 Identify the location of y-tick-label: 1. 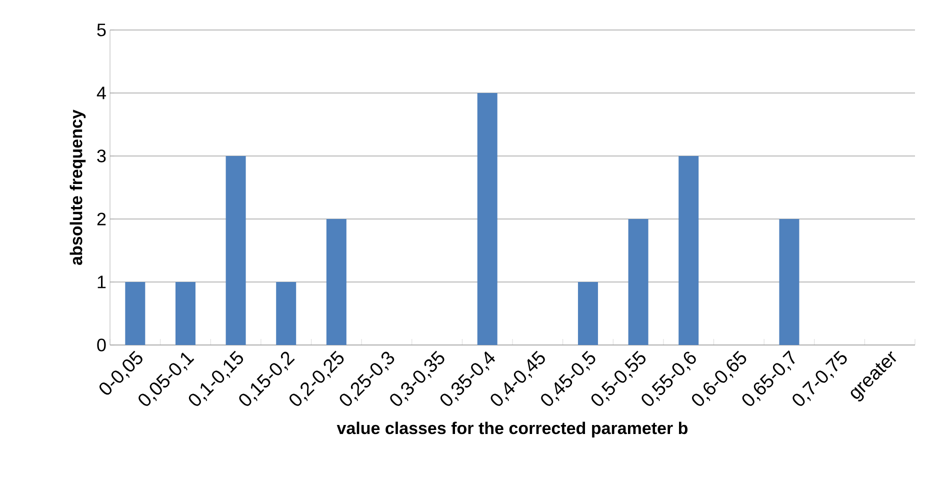
(102, 282).